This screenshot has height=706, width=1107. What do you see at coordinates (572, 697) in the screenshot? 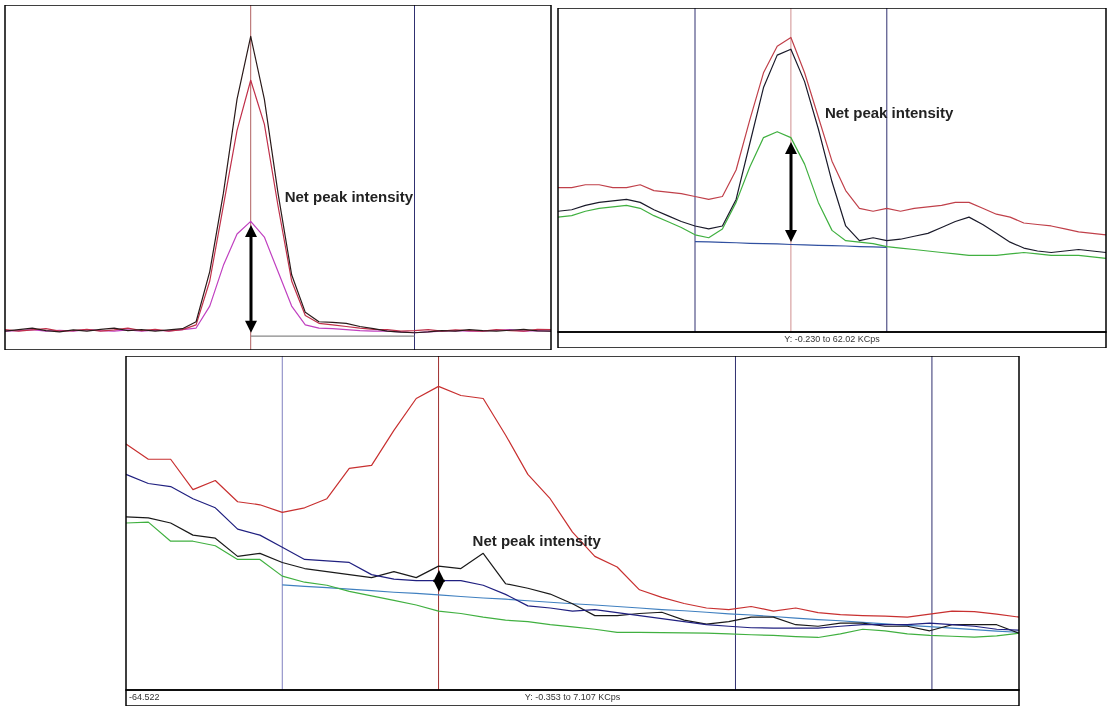
I see `text: Y: -0.353 to 7.107 KCps` at bounding box center [572, 697].